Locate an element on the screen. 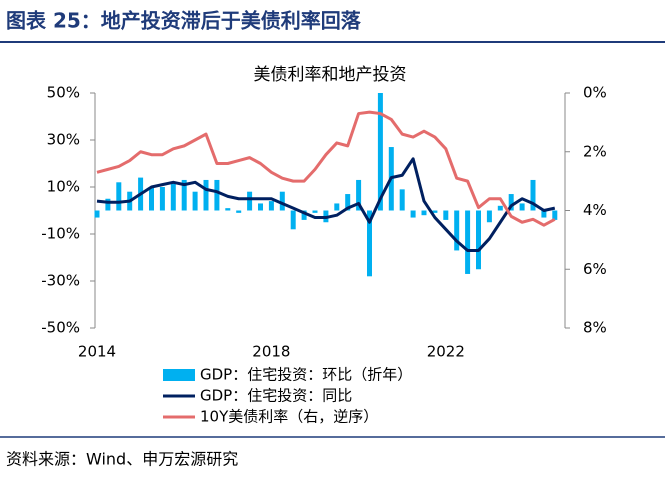 This screenshot has width=665, height=483. x-tick-label: 2022 is located at coordinates (446, 352).